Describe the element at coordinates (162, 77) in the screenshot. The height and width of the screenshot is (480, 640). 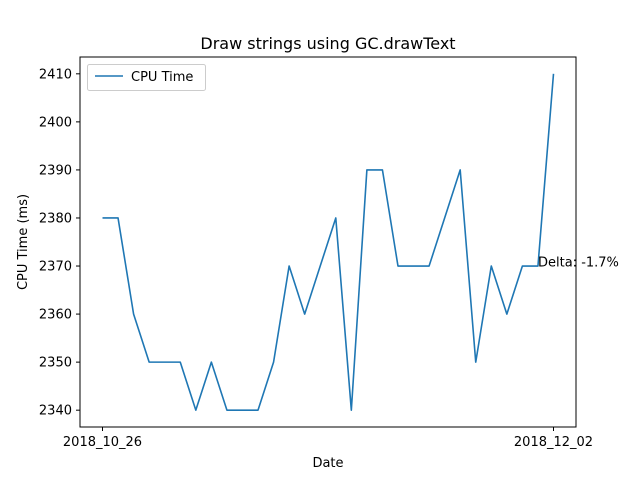
I see `legend-label: CPU Time` at that location.